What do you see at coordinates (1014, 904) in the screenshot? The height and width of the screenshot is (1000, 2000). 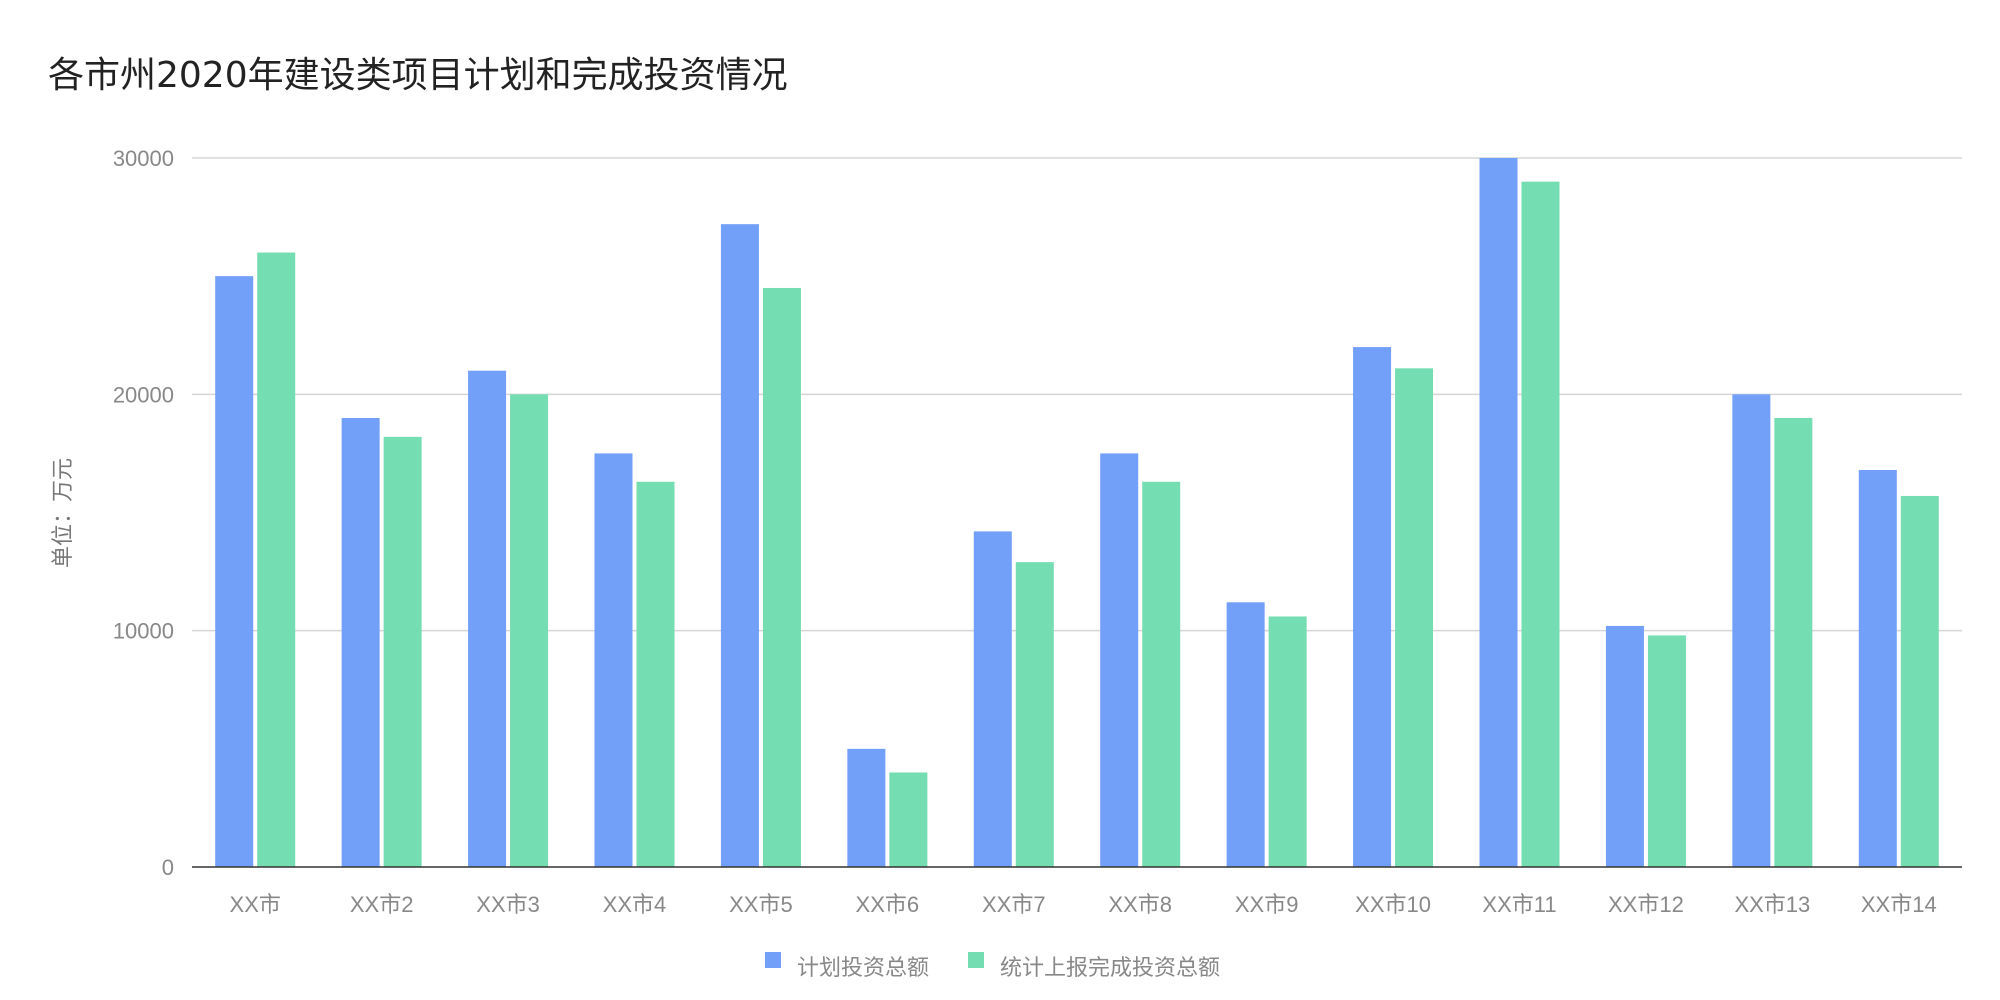 I see `x-tick-label: XX市7` at bounding box center [1014, 904].